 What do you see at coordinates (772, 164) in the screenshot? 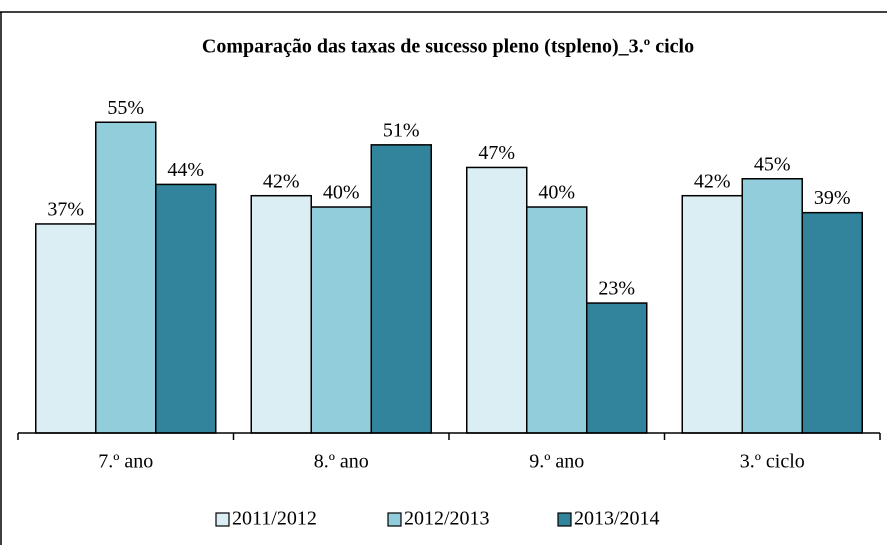
I see `data-label: 45%` at bounding box center [772, 164].